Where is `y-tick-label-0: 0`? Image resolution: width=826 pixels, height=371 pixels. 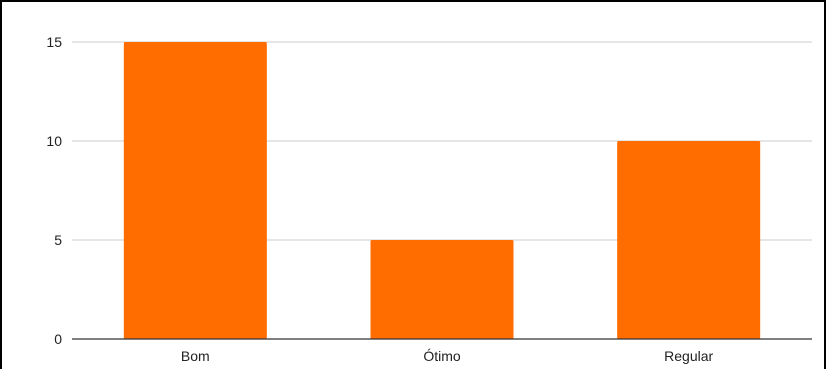 y-tick-label-0: 0 is located at coordinates (58, 339).